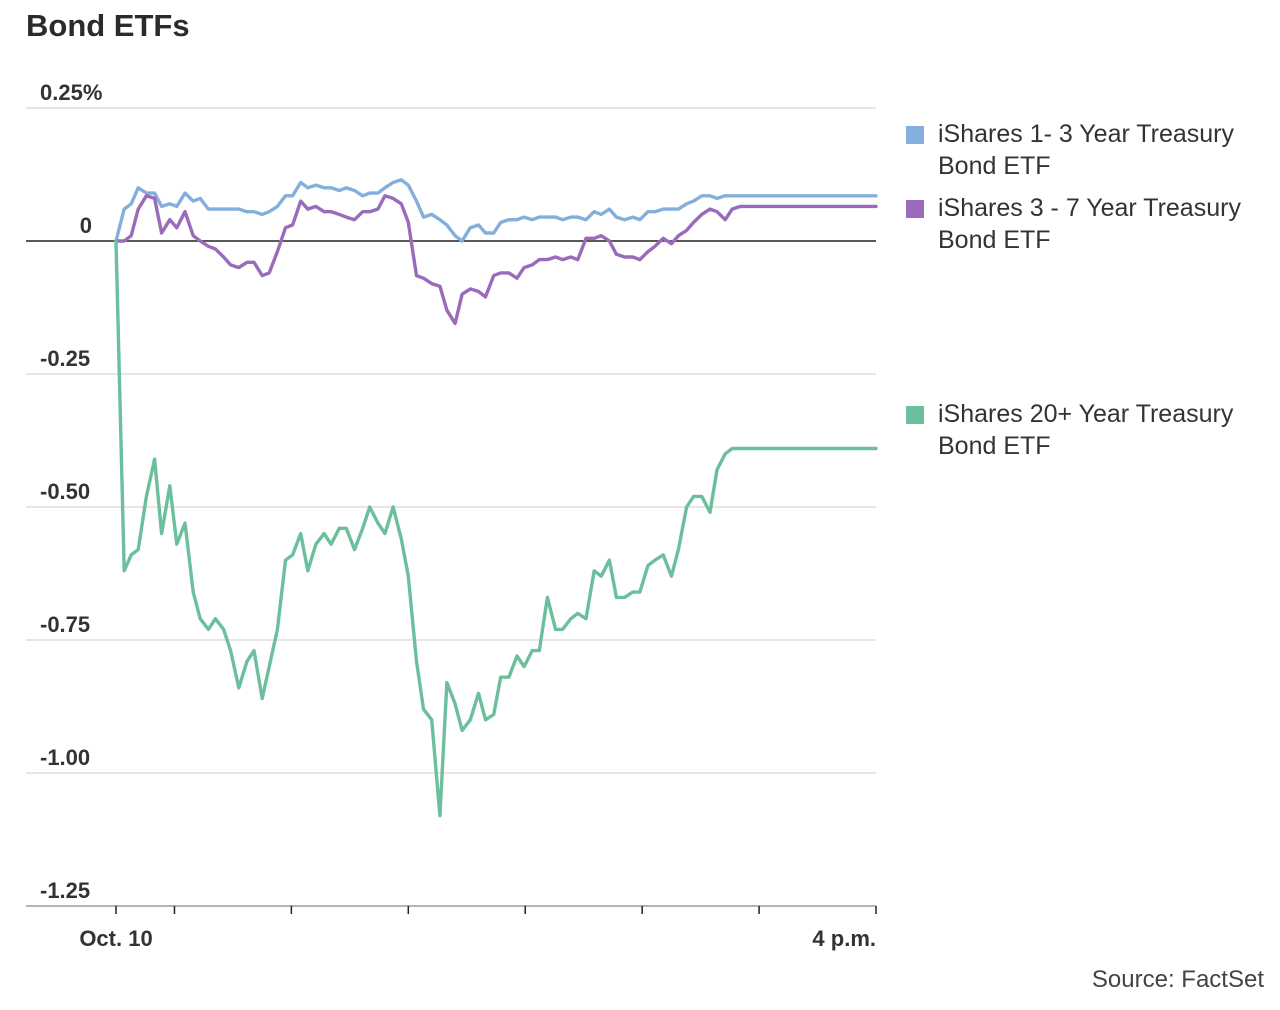 This screenshot has width=1280, height=1010. I want to click on y-tick-label-6: -1.25, so click(65, 890).